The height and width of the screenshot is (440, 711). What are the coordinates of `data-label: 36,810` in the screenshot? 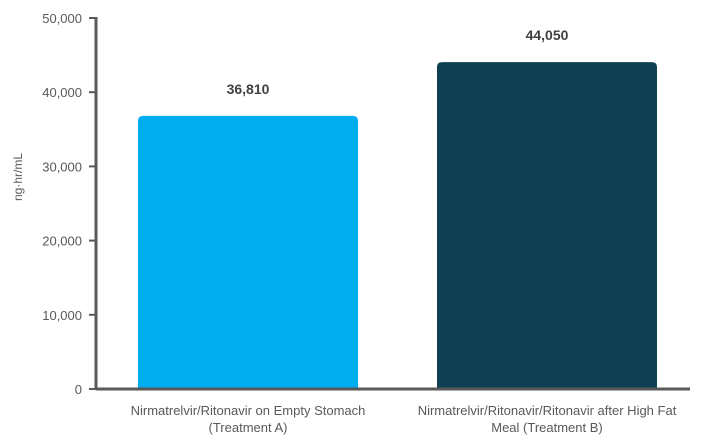 It's located at (248, 89).